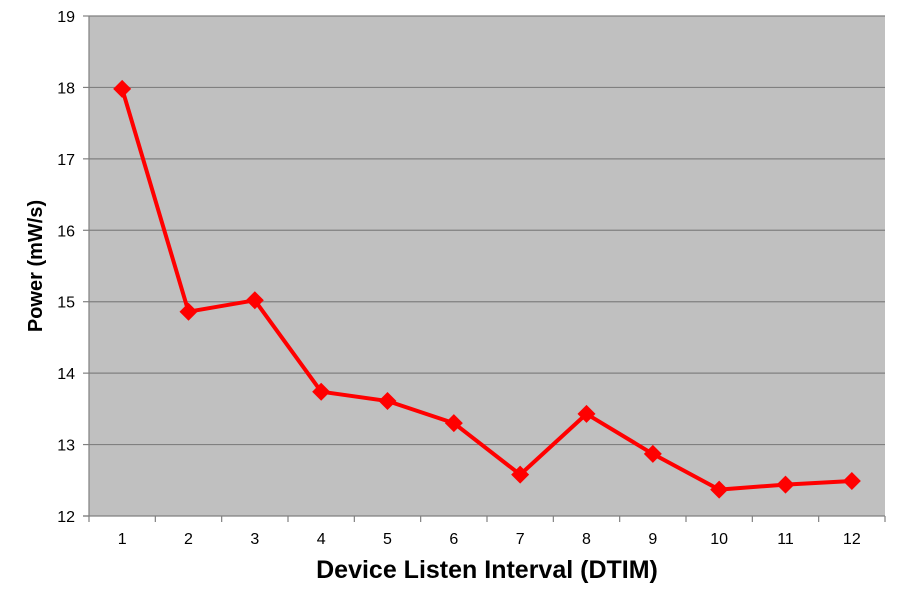  Describe the element at coordinates (66, 160) in the screenshot. I see `y-tick-label: 17` at that location.